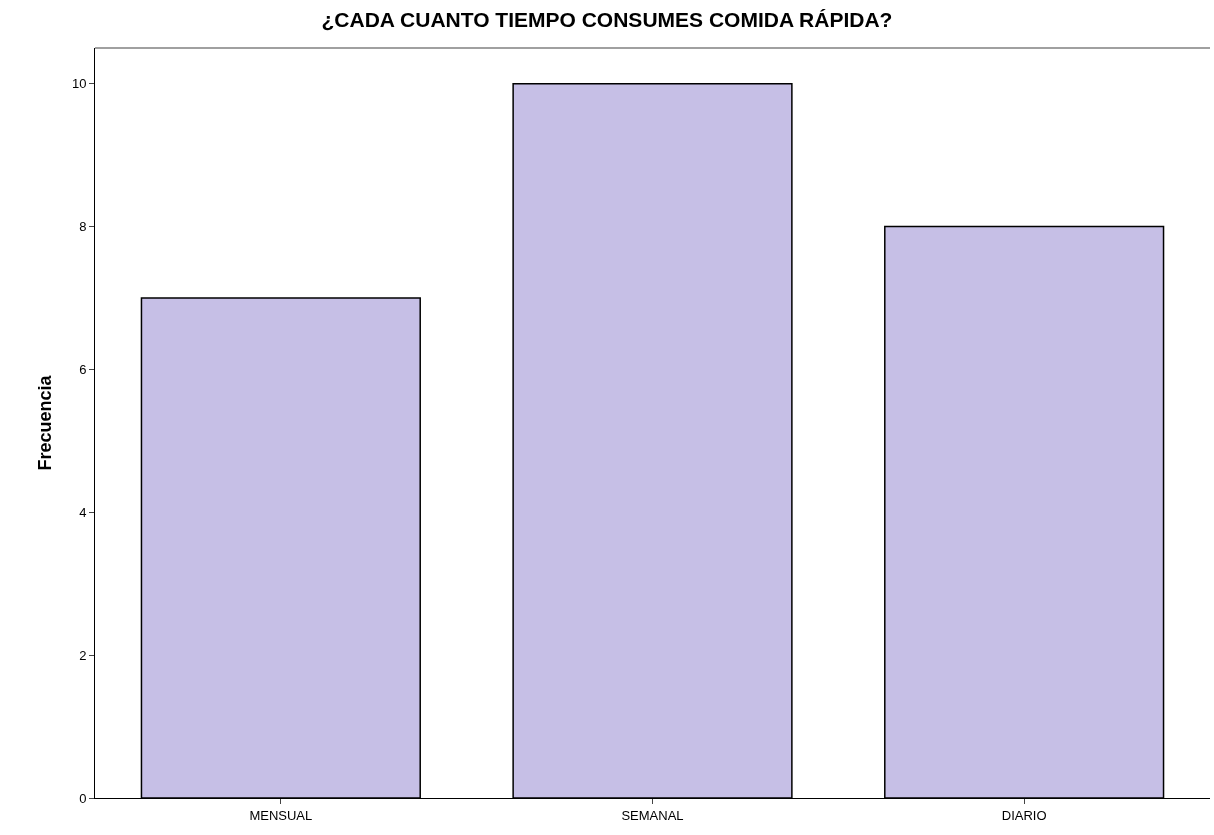 This screenshot has height=835, width=1214. Describe the element at coordinates (281, 815) in the screenshot. I see `x-tick-label: MENSUAL` at that location.